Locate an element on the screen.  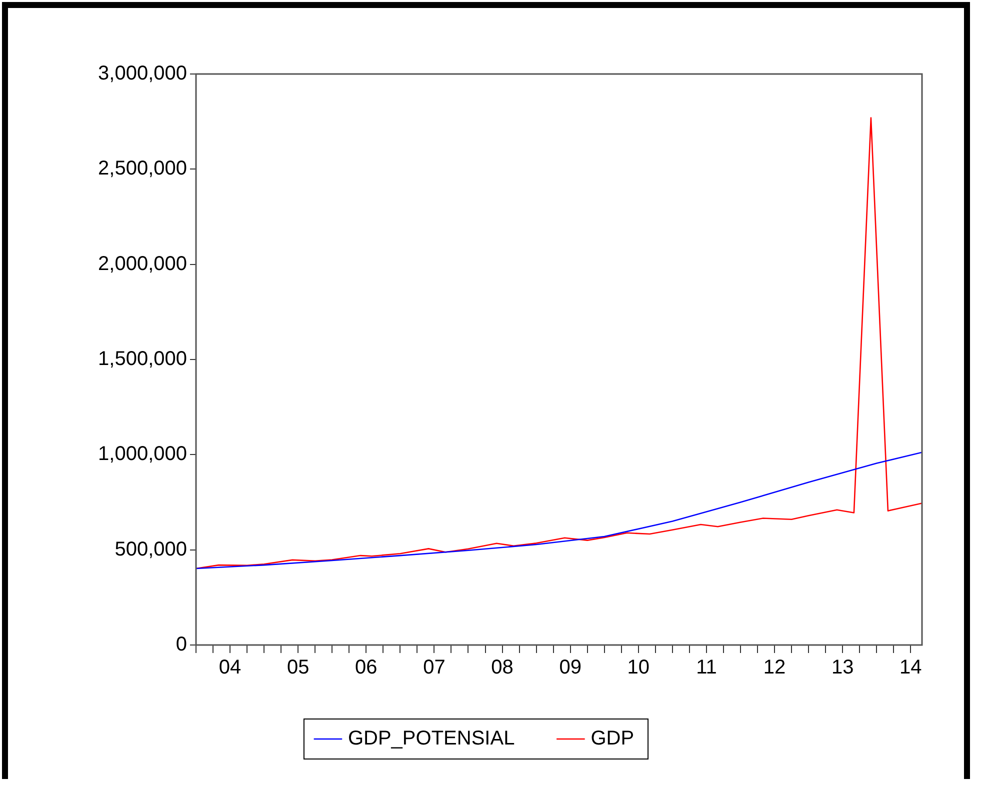
x-tick-label: 14 is located at coordinates (911, 667).